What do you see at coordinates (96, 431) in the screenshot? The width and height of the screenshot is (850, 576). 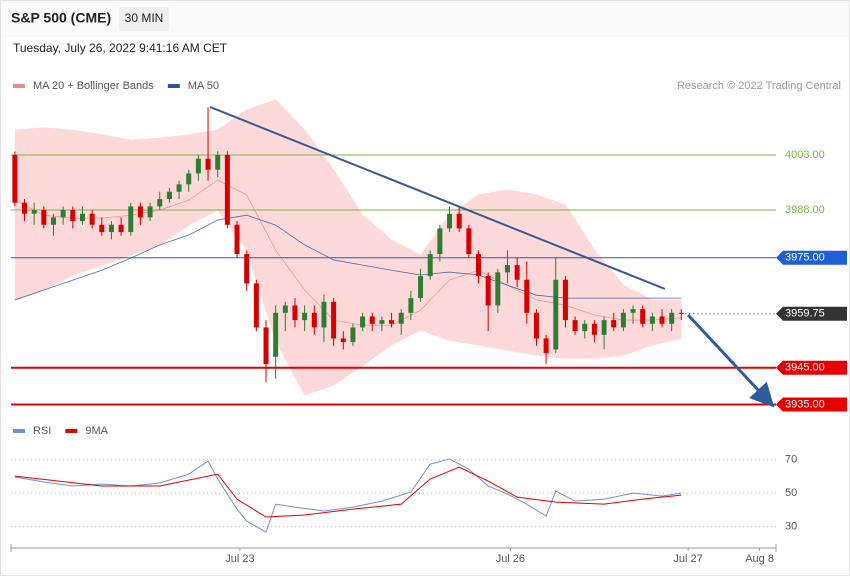 I see `legend-label: 9MA` at bounding box center [96, 431].